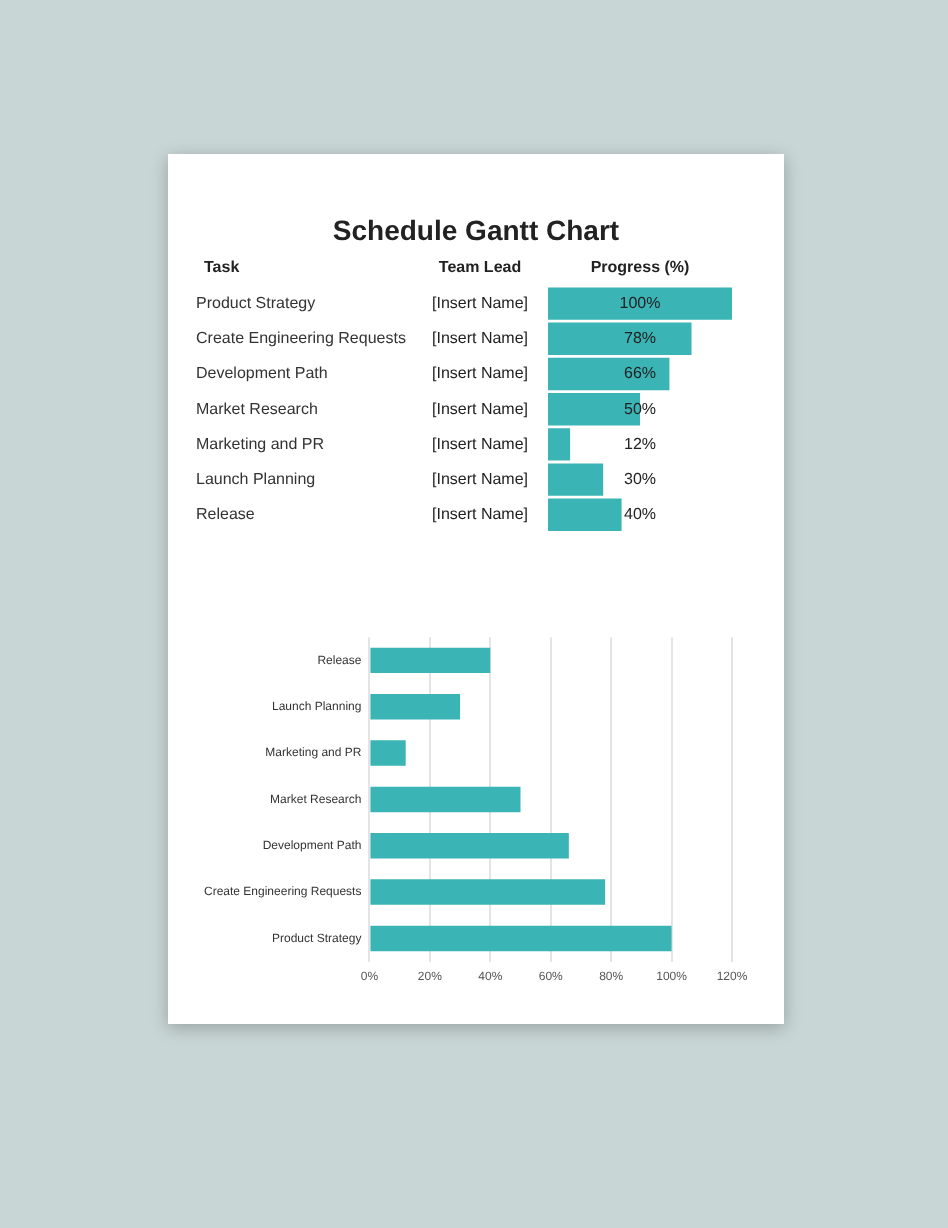 The height and width of the screenshot is (1228, 948). I want to click on y-tick-label: Release, so click(226, 514).